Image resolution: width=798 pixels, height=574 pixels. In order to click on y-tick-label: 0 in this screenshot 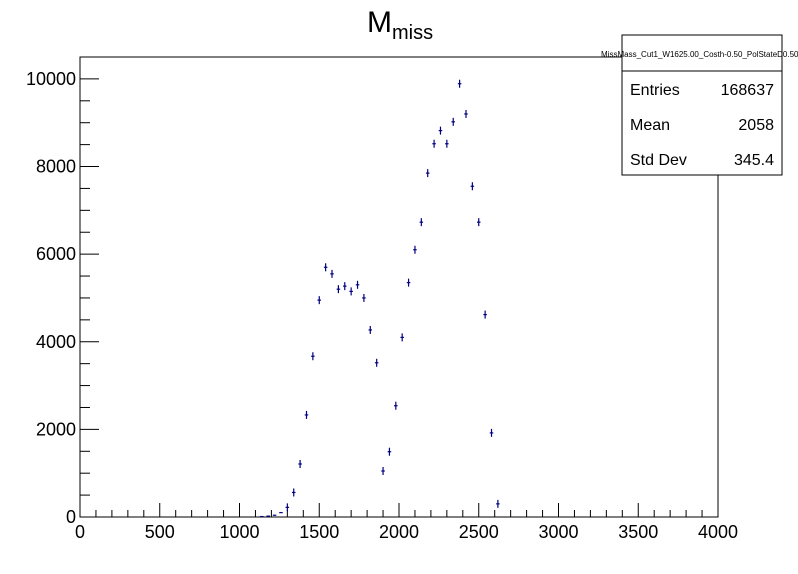, I will do `click(71, 517)`.